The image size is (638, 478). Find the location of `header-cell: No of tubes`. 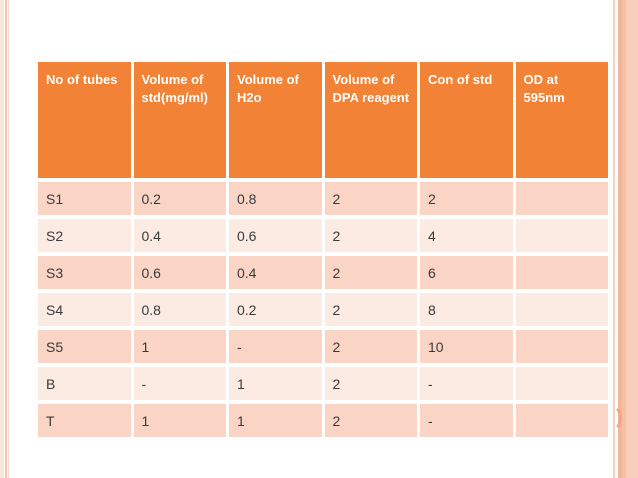

header-cell: No of tubes is located at coordinates (84, 120).